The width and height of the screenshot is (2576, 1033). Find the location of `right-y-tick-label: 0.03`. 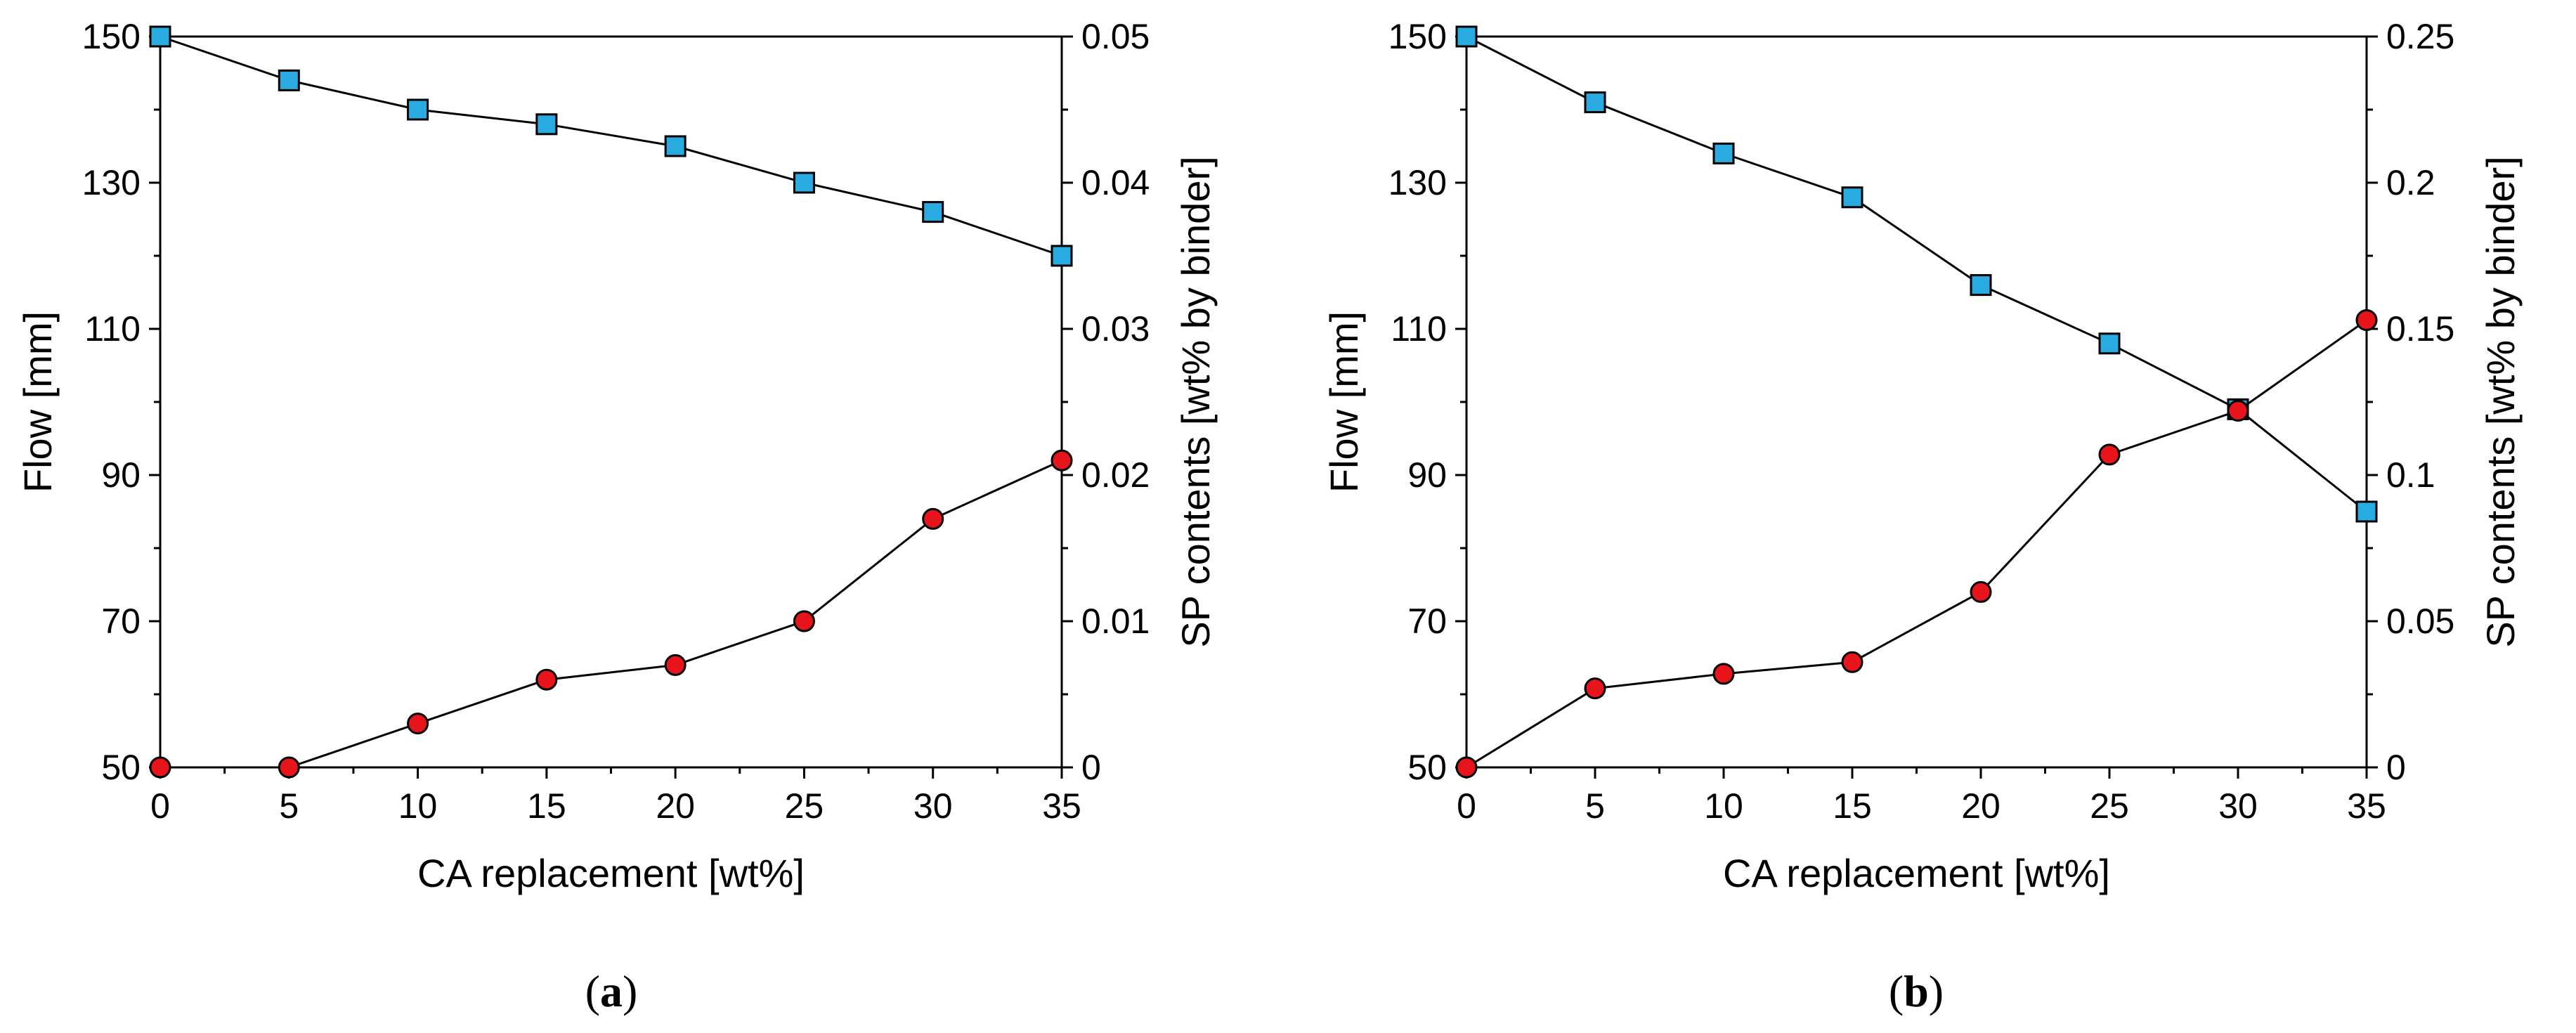

right-y-tick-label: 0.03 is located at coordinates (1115, 329).